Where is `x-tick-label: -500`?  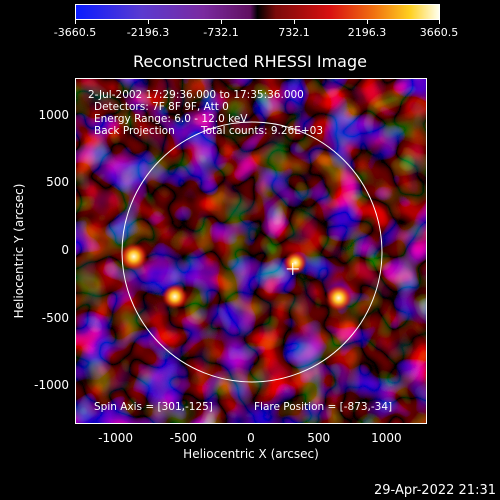
x-tick-label: -500 is located at coordinates (183, 438).